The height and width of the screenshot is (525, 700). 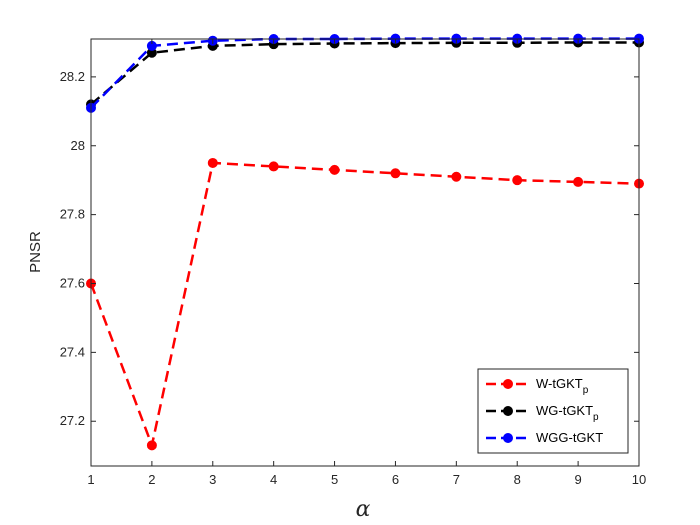 I want to click on y-tick-label: 28, so click(x=78, y=145).